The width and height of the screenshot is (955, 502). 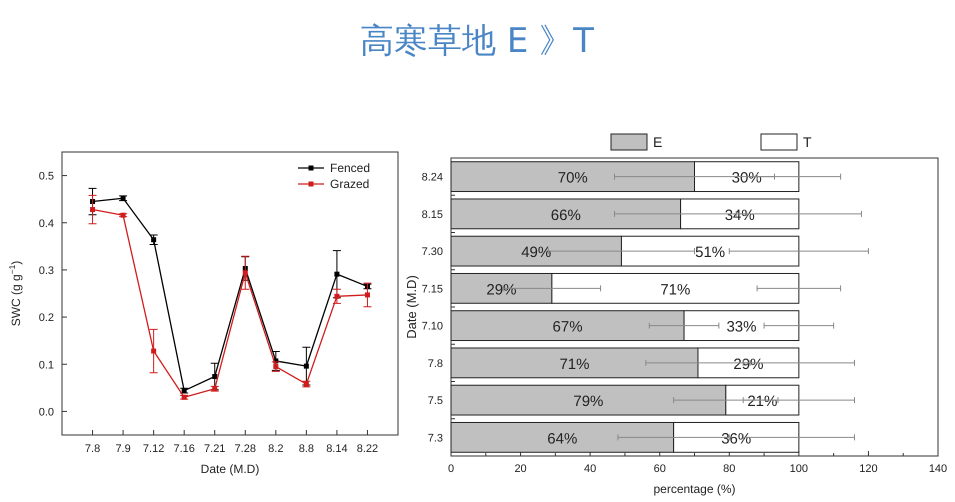 What do you see at coordinates (46, 318) in the screenshot?
I see `y-tick-label: 0.2` at bounding box center [46, 318].